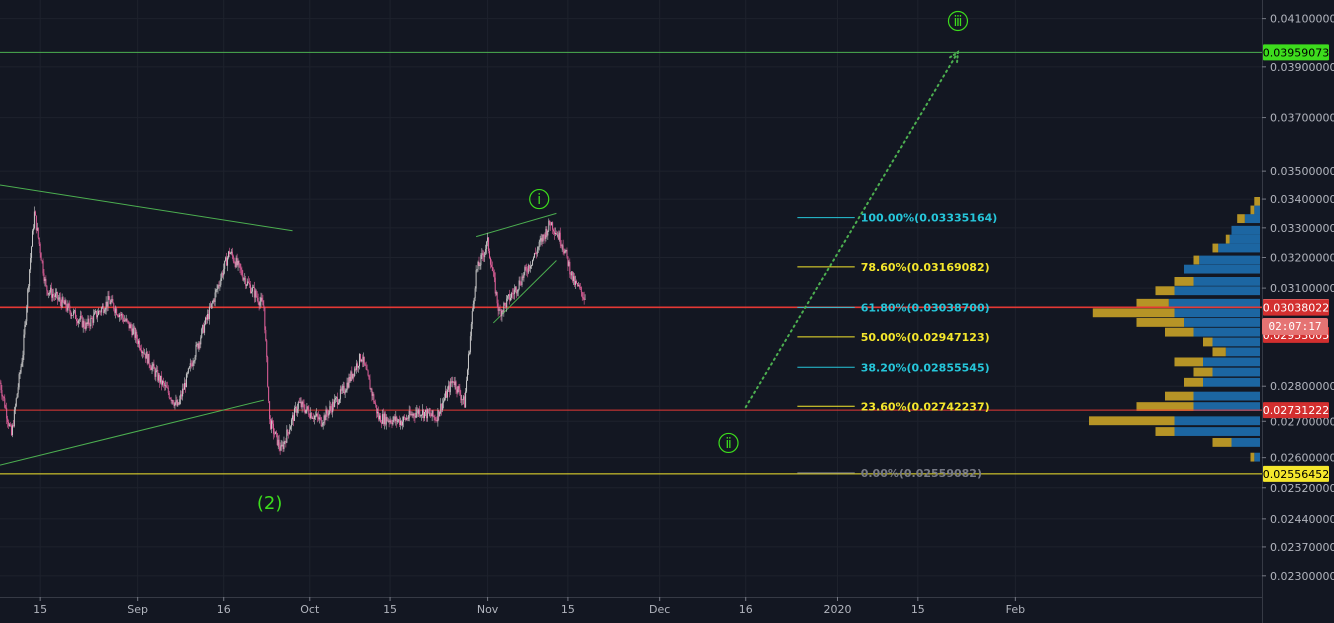  Describe the element at coordinates (1295, 326) in the screenshot. I see `countdown-badge: 02:07:17` at that location.